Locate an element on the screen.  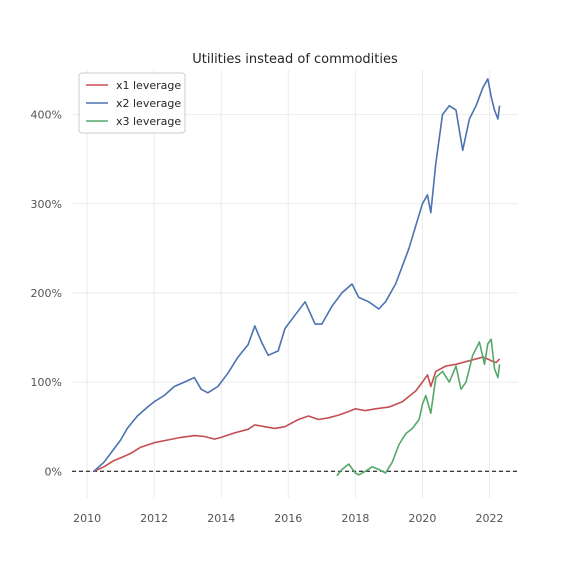
x-axis-ticks: 2010 2012 2014 2016 2018 2020 2022 is located at coordinates (288, 518).